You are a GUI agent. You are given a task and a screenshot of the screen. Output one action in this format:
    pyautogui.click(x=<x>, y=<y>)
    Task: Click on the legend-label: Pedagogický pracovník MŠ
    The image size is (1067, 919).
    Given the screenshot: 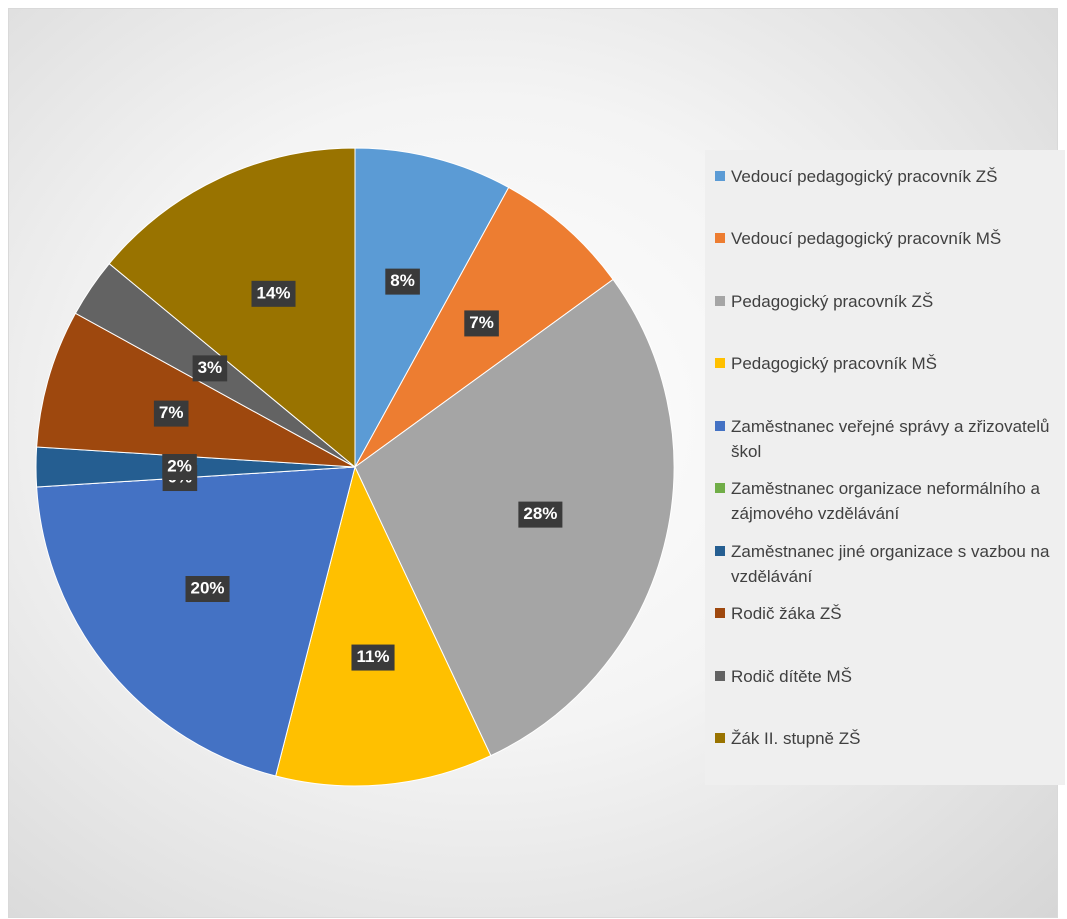 What is the action you would take?
    pyautogui.click(x=834, y=363)
    